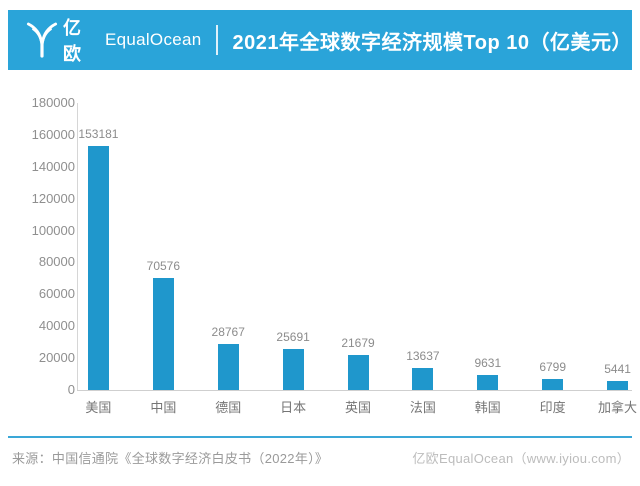 The height and width of the screenshot is (486, 640). What do you see at coordinates (56, 326) in the screenshot?
I see `y-tick-label: 40000` at bounding box center [56, 326].